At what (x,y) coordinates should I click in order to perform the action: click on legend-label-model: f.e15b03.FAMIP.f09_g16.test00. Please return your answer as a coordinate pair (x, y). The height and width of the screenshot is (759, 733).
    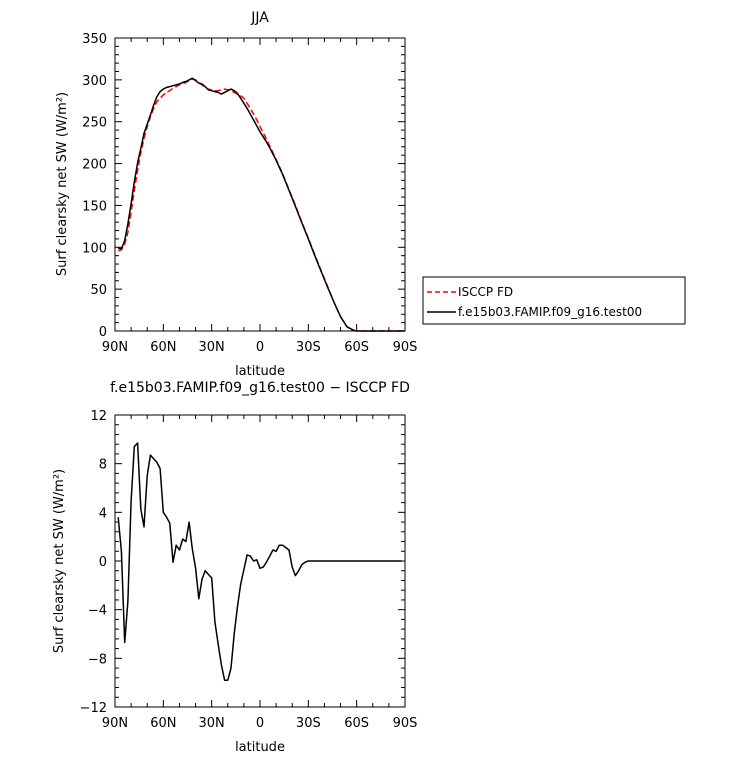
    Looking at the image, I should click on (550, 312).